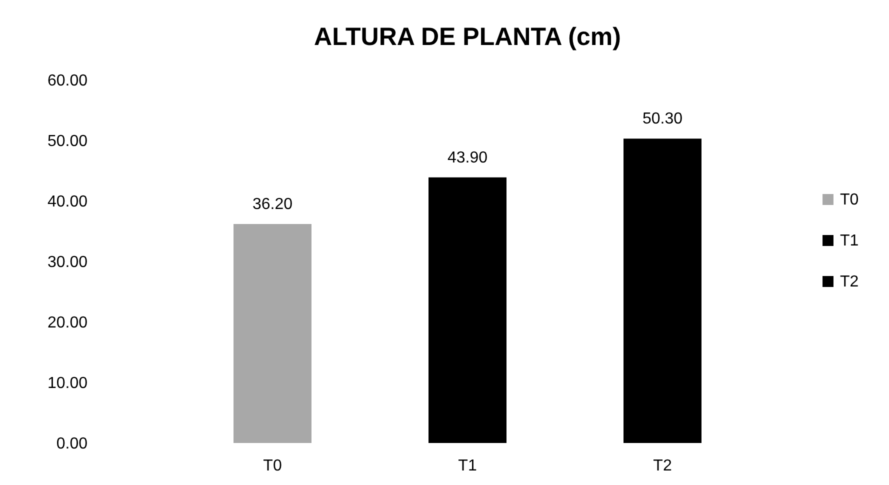  What do you see at coordinates (662, 466) in the screenshot?
I see `x-tick-label: T2` at bounding box center [662, 466].